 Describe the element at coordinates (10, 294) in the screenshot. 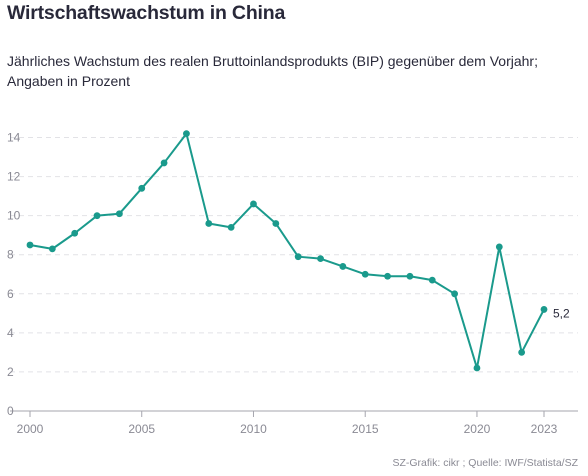

I see `y-tick-label: 6` at that location.